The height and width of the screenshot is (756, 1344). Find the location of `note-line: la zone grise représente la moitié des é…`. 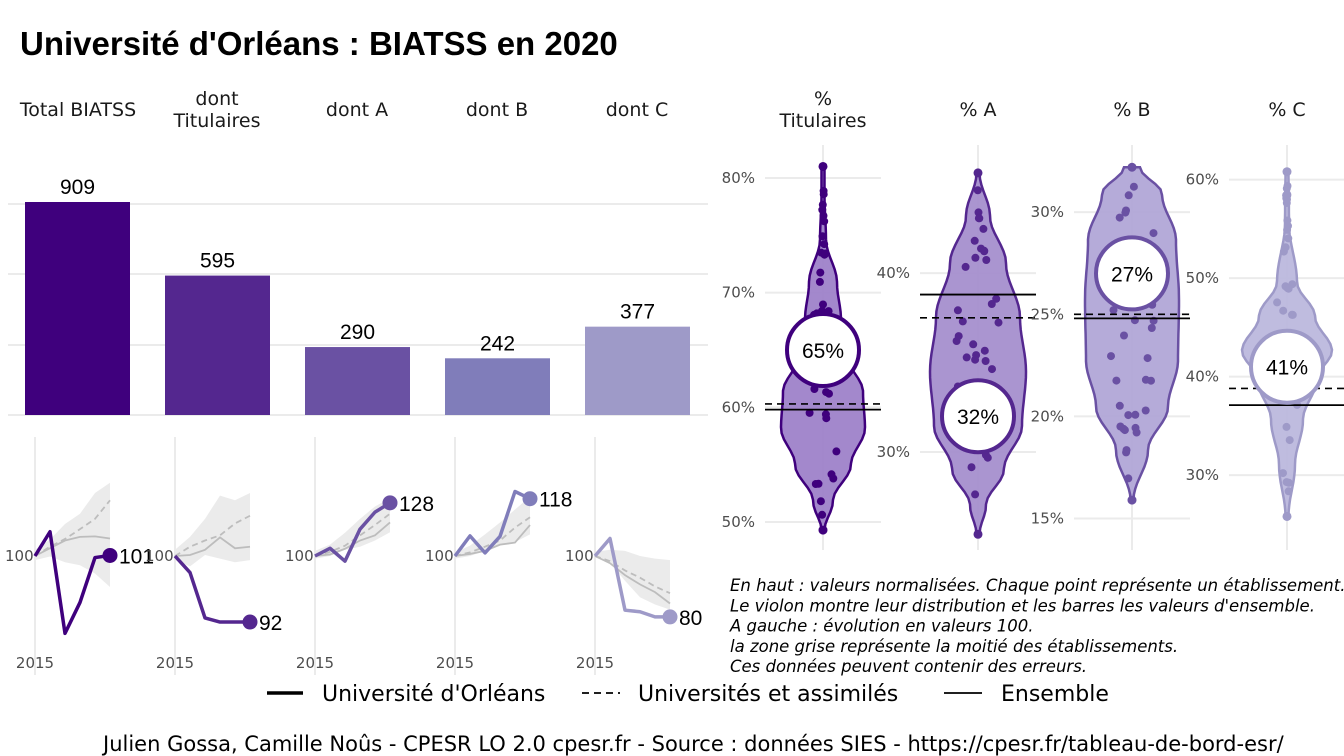

note-line: la zone grise représente la moitié des é… is located at coordinates (954, 646).